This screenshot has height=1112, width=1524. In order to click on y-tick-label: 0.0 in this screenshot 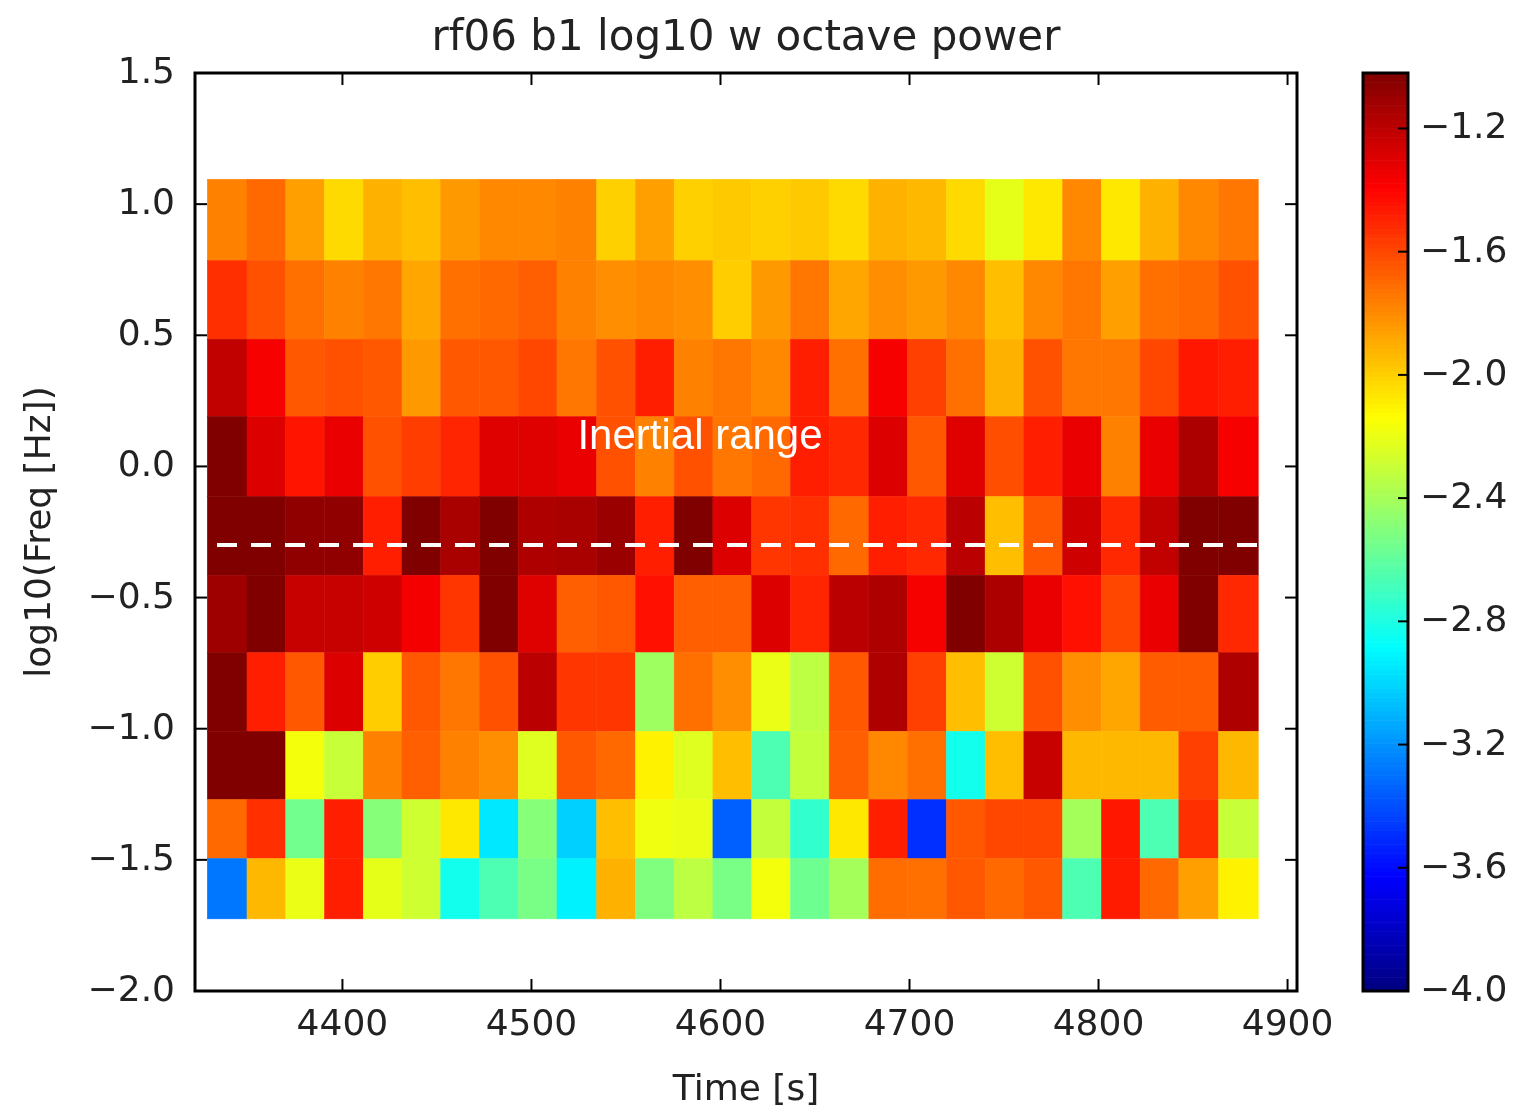, I will do `click(146, 464)`.